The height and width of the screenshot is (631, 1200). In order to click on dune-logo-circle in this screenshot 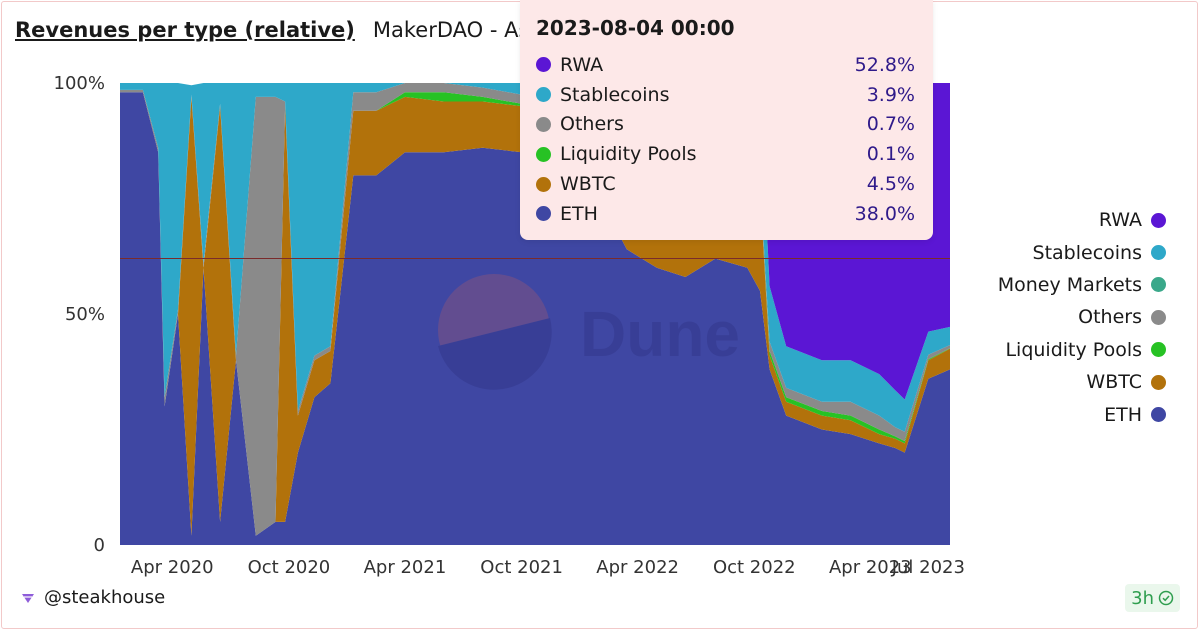, I will do `click(494, 330)`.